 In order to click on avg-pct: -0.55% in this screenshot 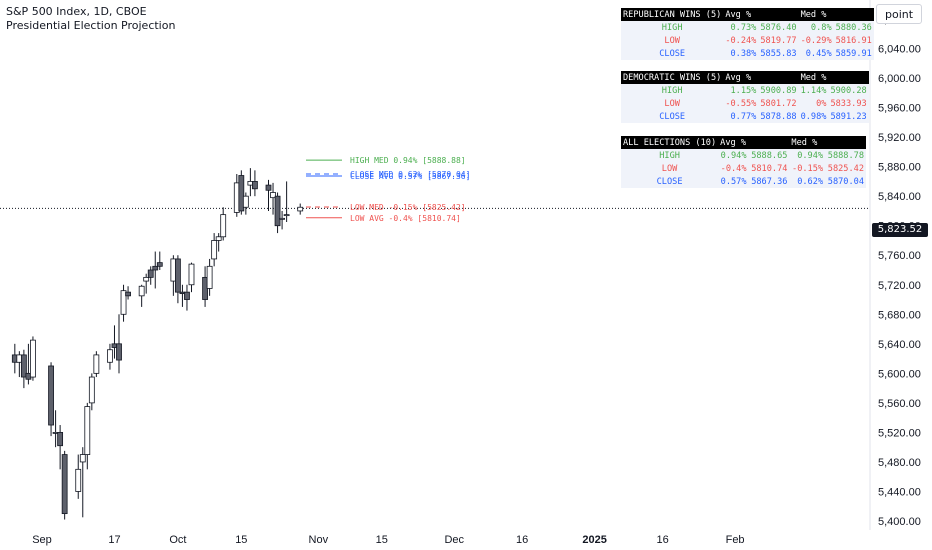, I will do `click(741, 103)`.